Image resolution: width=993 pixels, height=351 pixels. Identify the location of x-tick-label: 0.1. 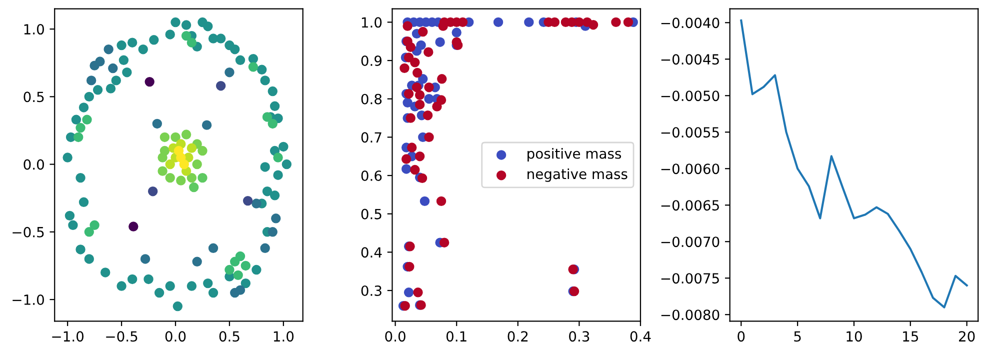
(456, 336).